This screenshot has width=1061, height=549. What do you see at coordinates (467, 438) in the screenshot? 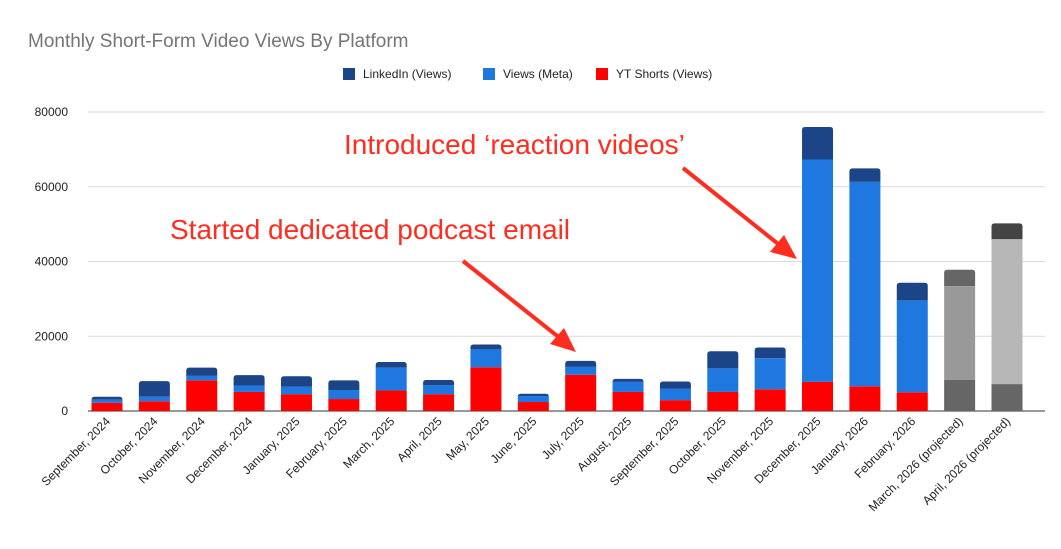
I see `x-tick-label: May, 2025` at bounding box center [467, 438].